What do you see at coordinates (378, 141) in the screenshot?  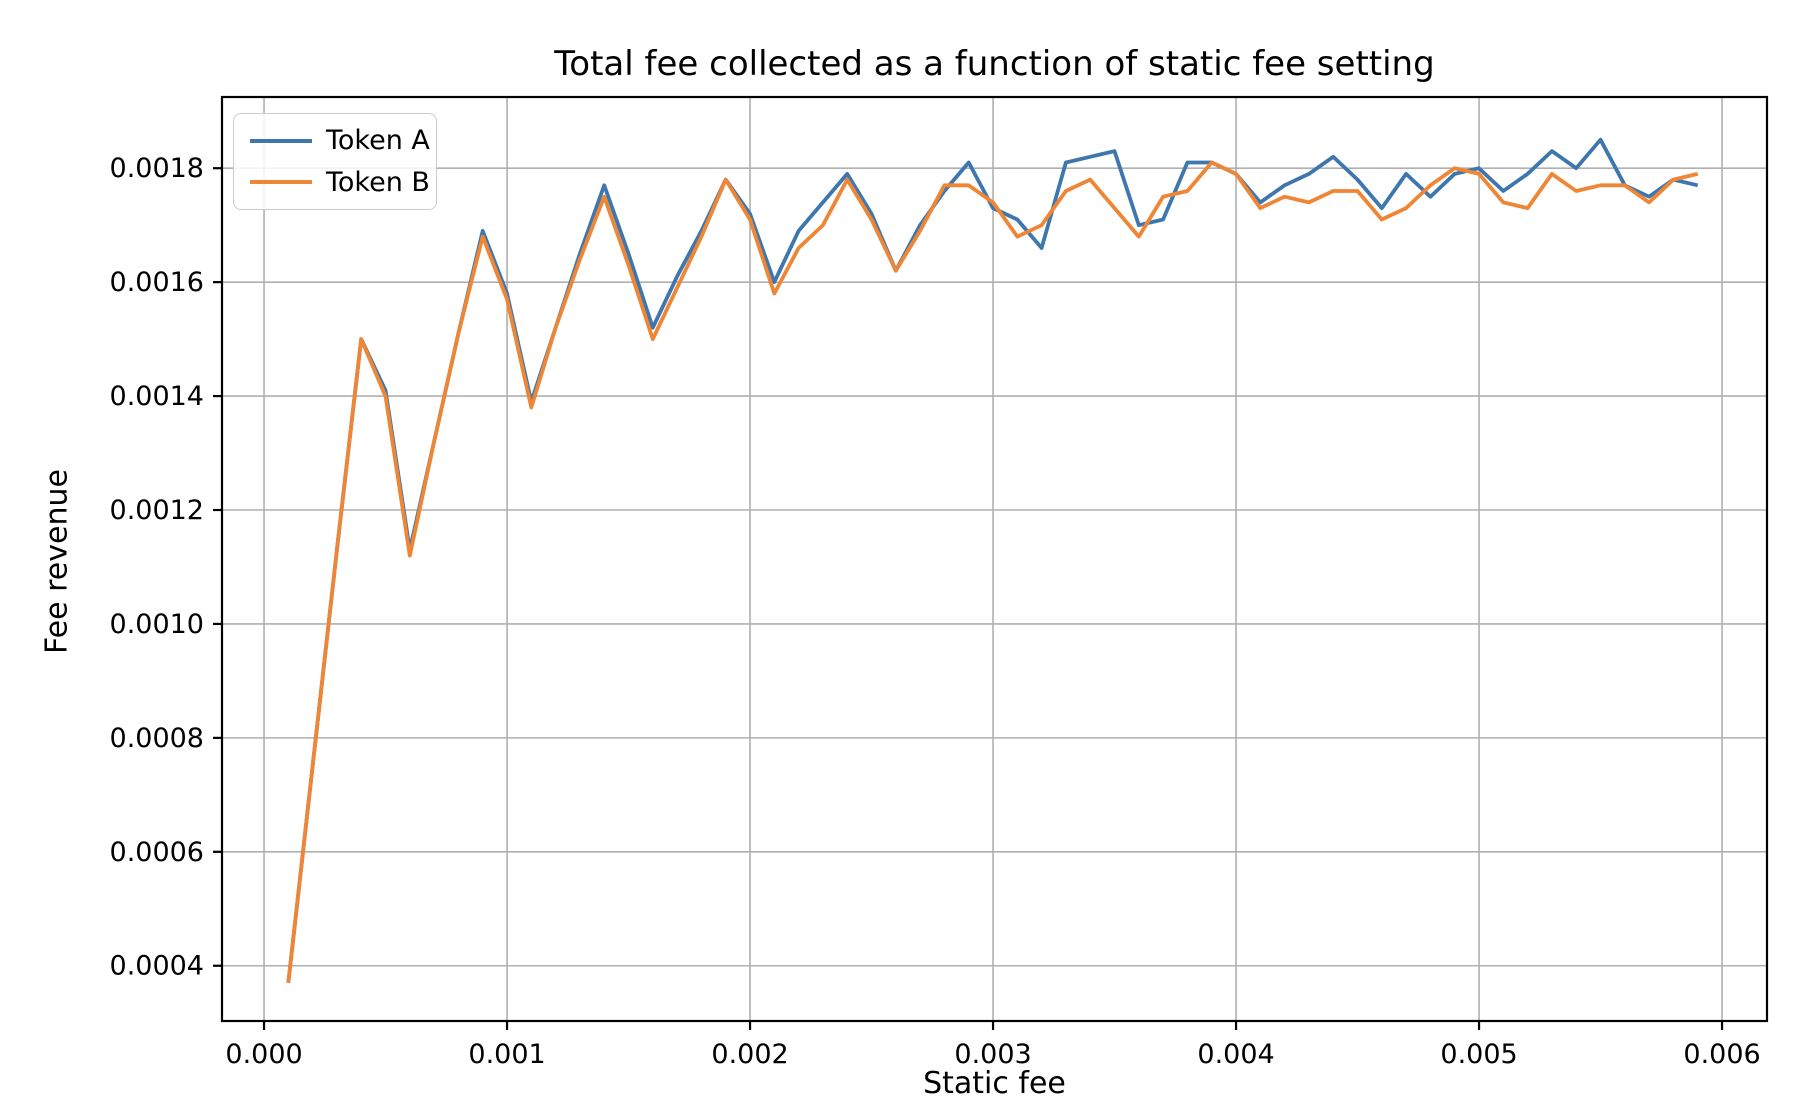 I see `legend-label-token-a: Token A` at bounding box center [378, 141].